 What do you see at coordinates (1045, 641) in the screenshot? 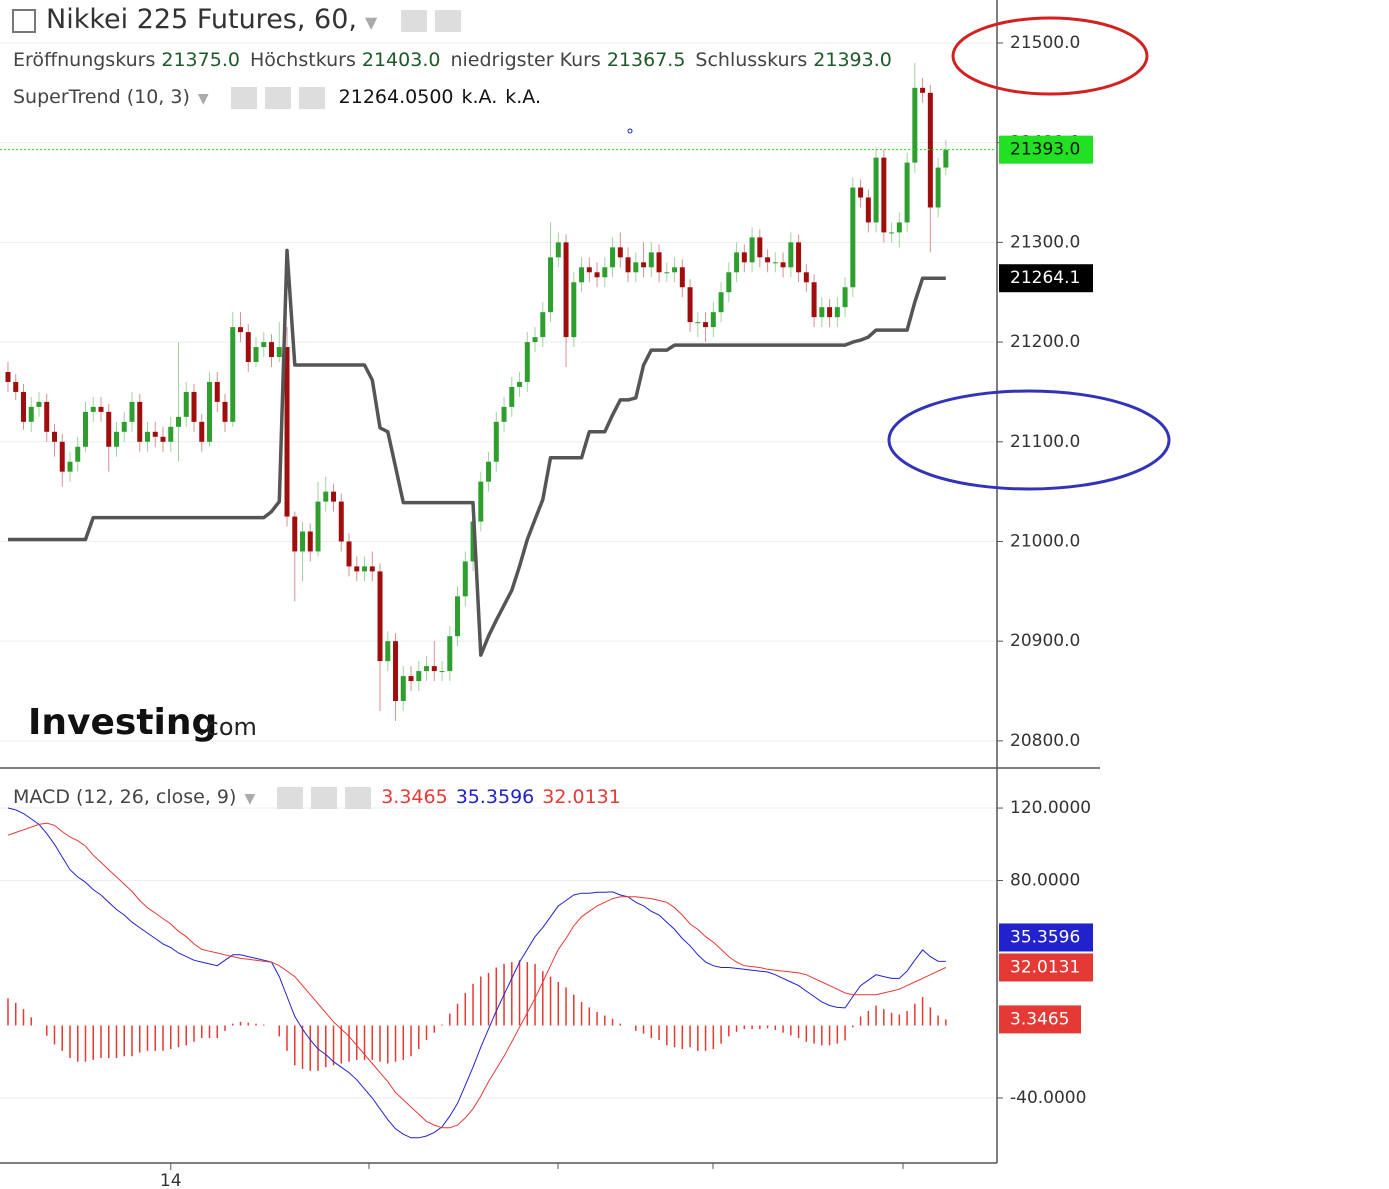
I see `y-tick-label: 20900.0` at bounding box center [1045, 641].